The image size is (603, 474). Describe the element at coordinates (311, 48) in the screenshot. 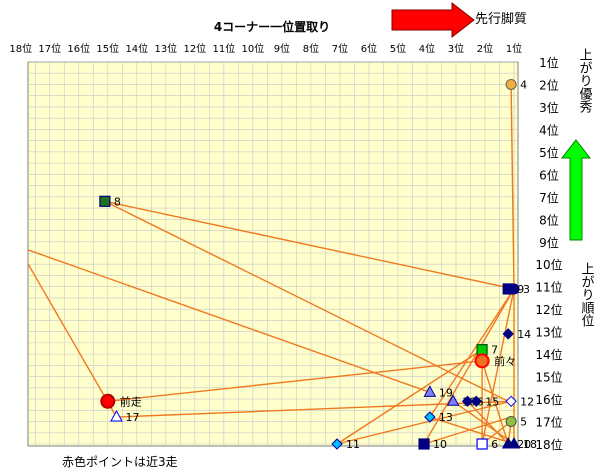

I see `x-tick-label: 8位` at that location.